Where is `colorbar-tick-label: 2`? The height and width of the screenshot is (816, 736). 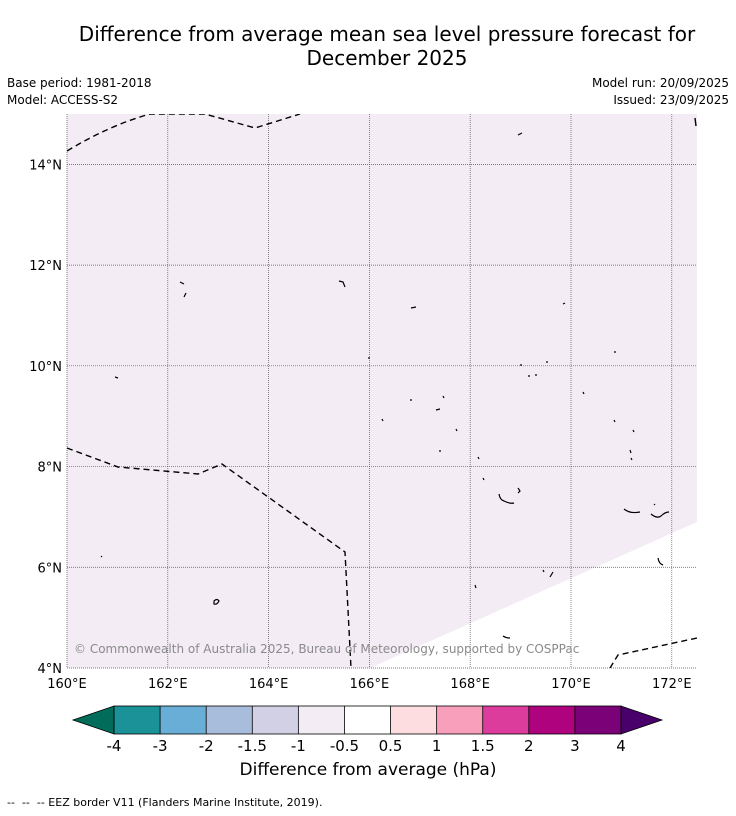
colorbar-tick-label: 2 is located at coordinates (529, 746).